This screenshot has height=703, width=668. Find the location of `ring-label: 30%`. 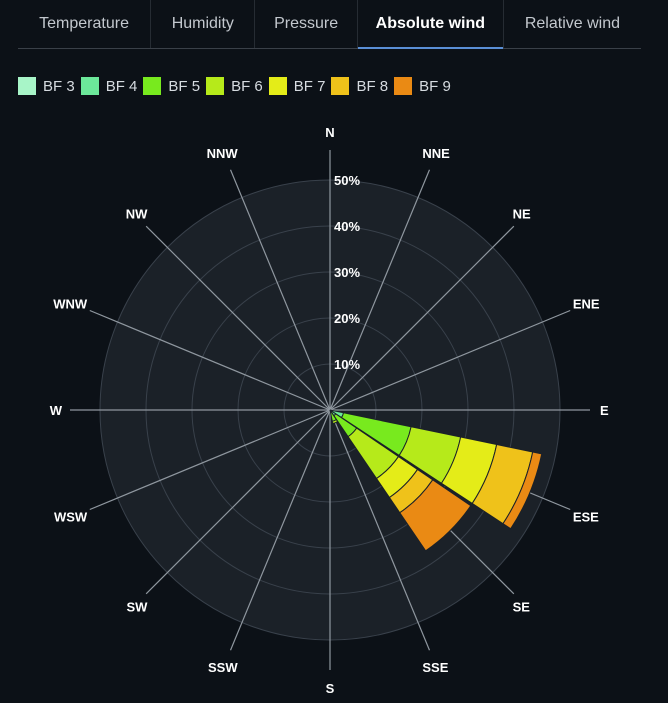

ring-label: 30% is located at coordinates (347, 272).